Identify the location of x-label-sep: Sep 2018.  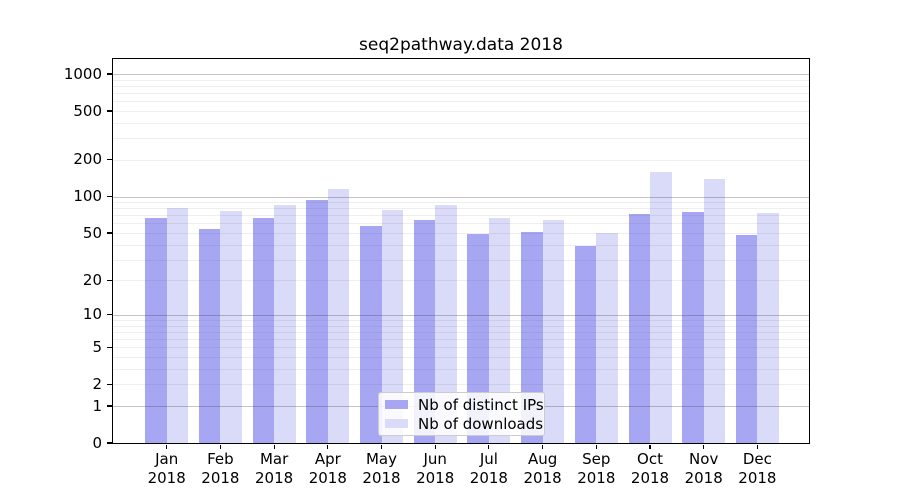
(596, 468).